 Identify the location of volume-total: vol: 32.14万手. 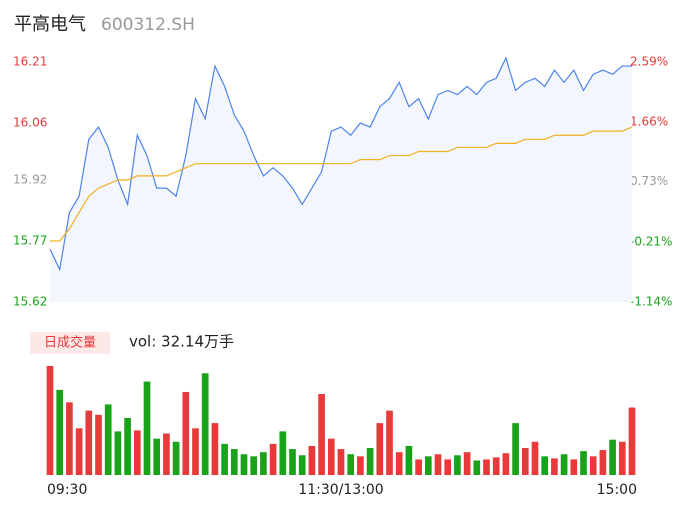
(181, 342).